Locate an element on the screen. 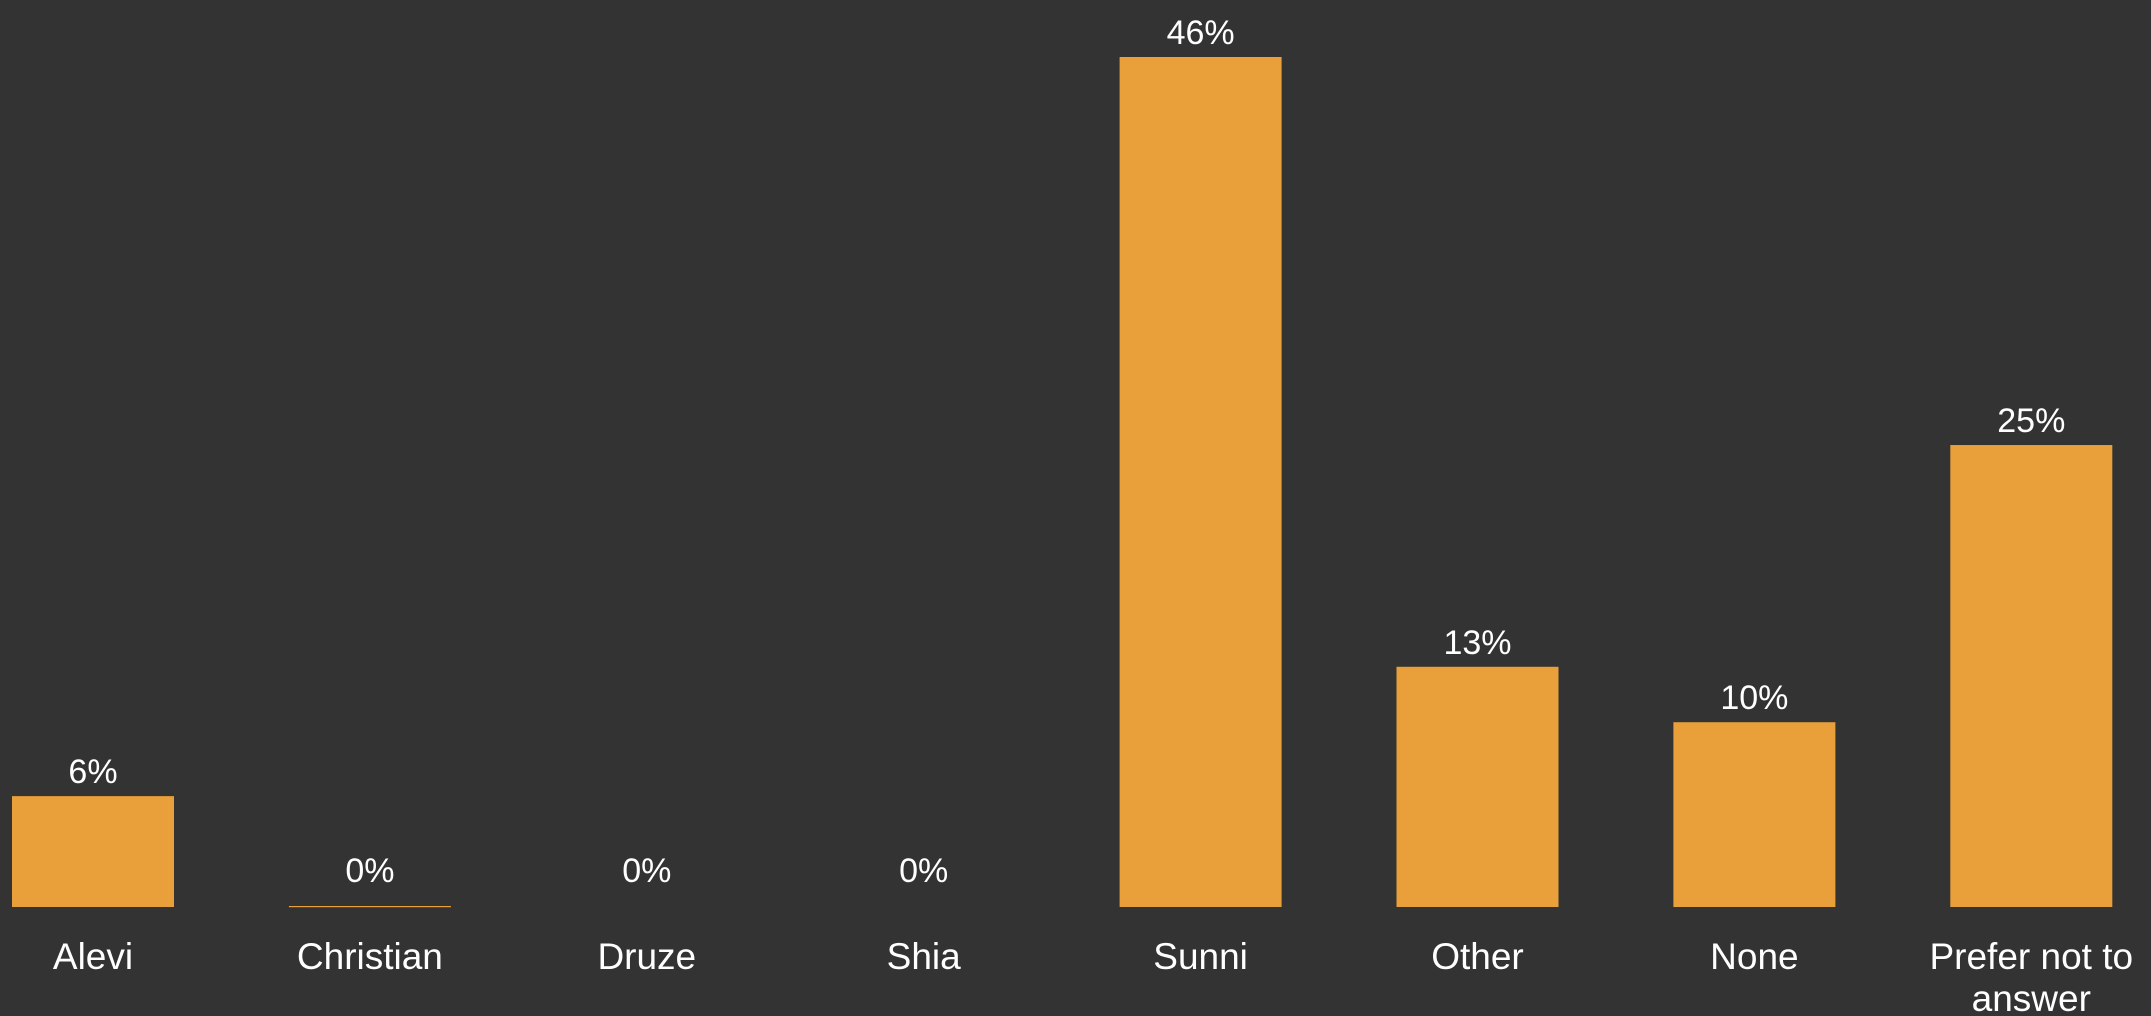 This screenshot has width=2151, height=1016. value-label: 6% is located at coordinates (92, 772).